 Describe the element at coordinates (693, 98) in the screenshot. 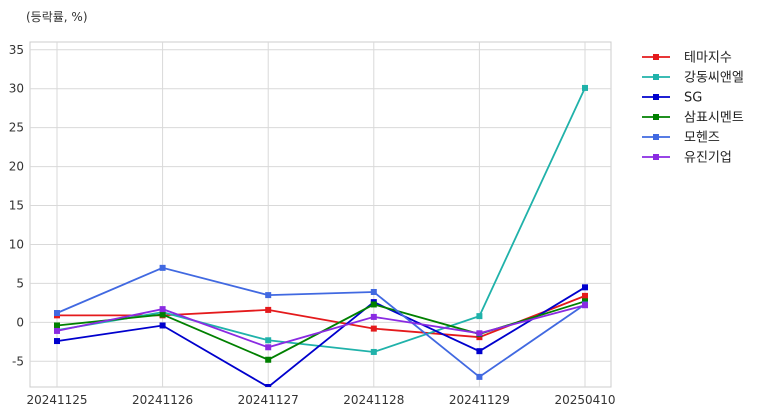

I see `legend-label: SG` at that location.